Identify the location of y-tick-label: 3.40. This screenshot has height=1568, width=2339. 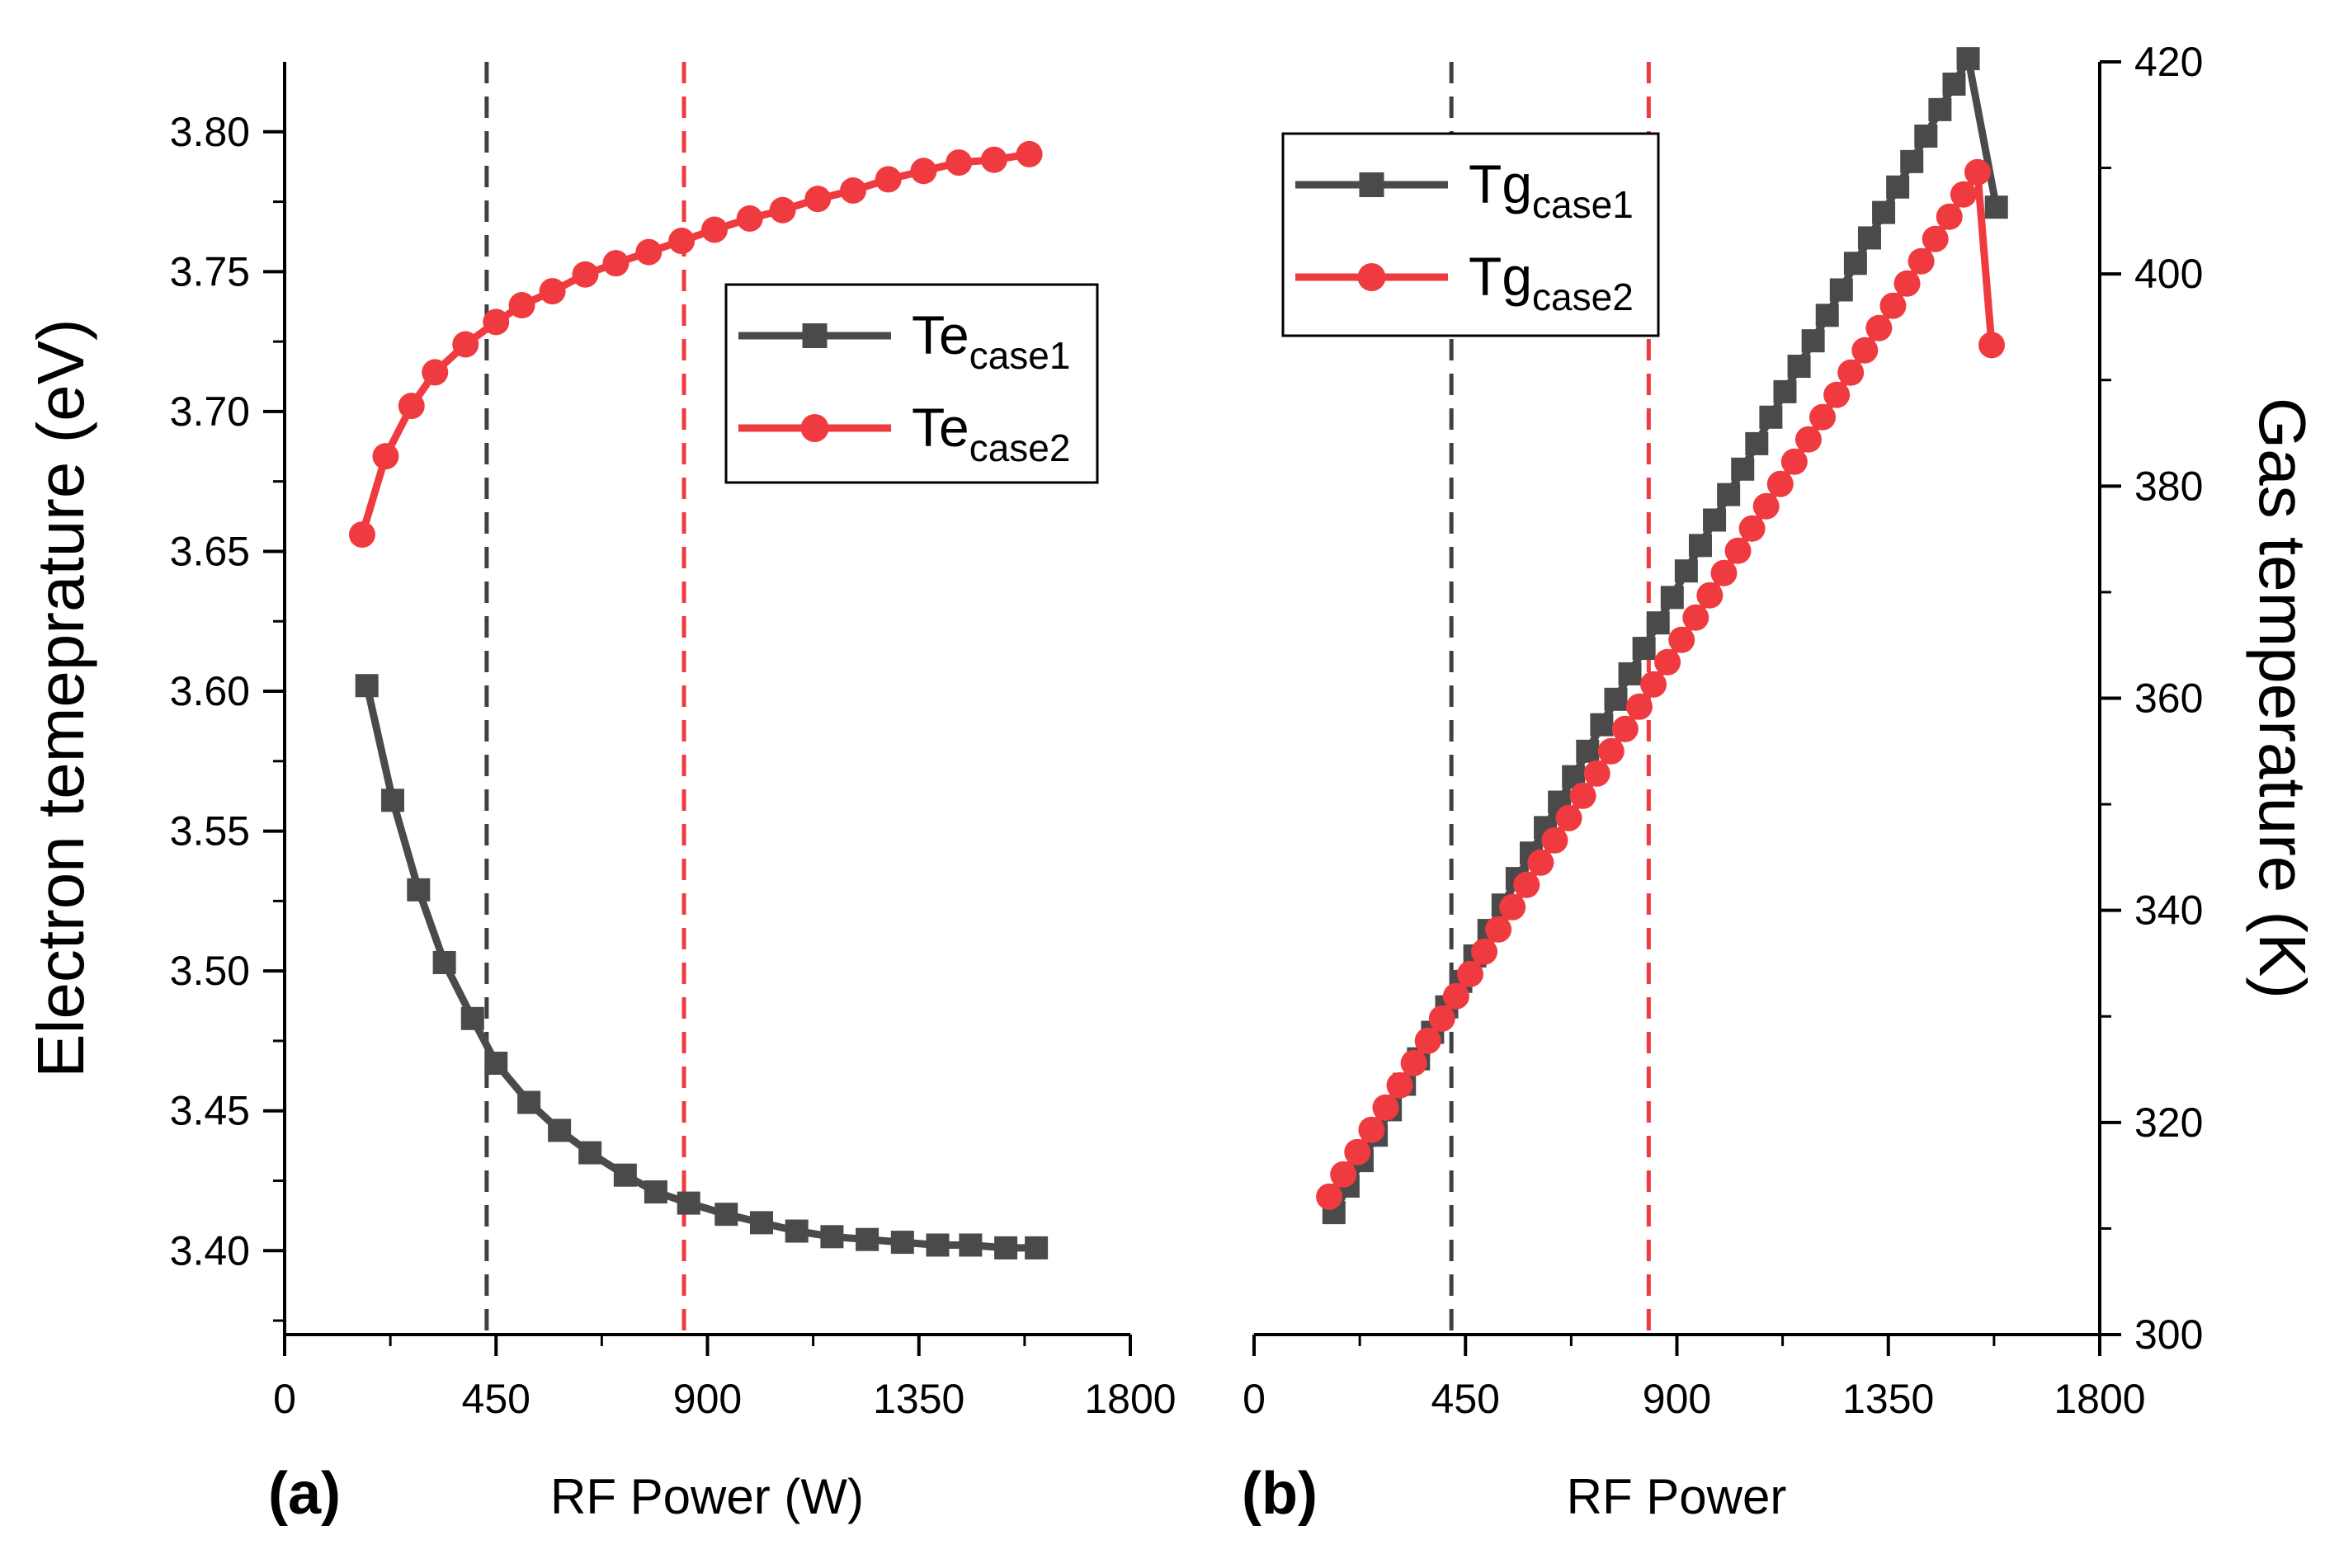
(210, 1250).